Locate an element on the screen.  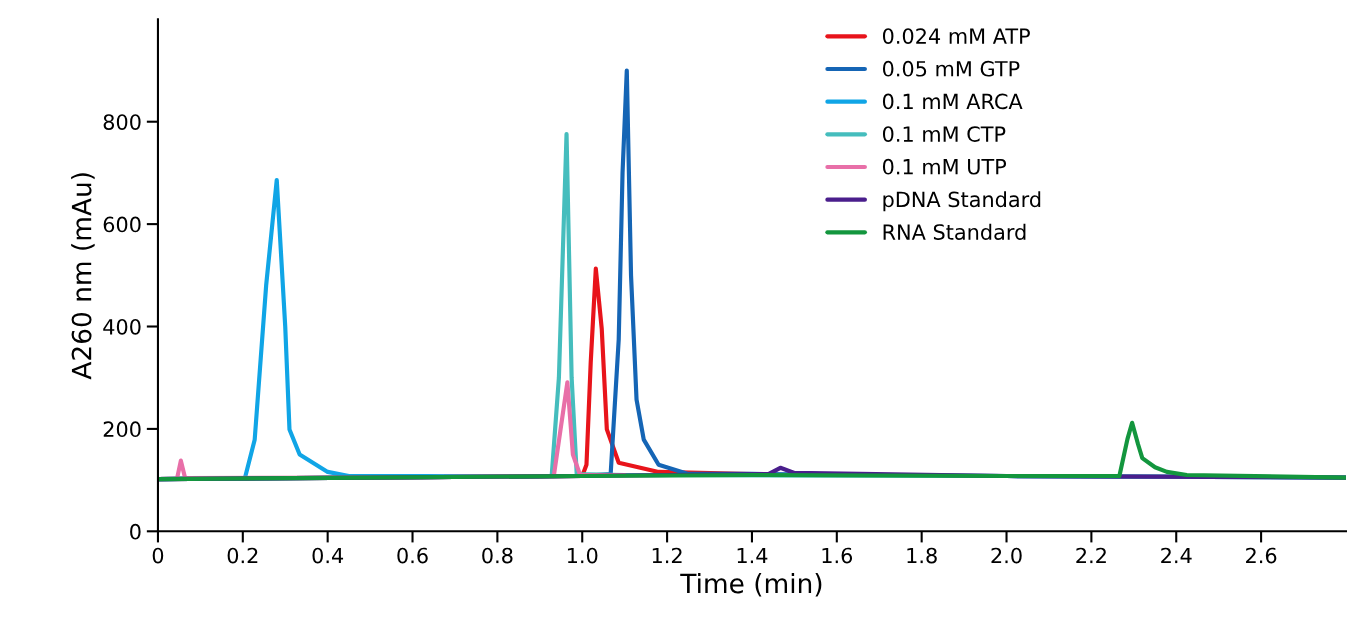
legend-label: 0.05 mM GTP is located at coordinates (951, 68).